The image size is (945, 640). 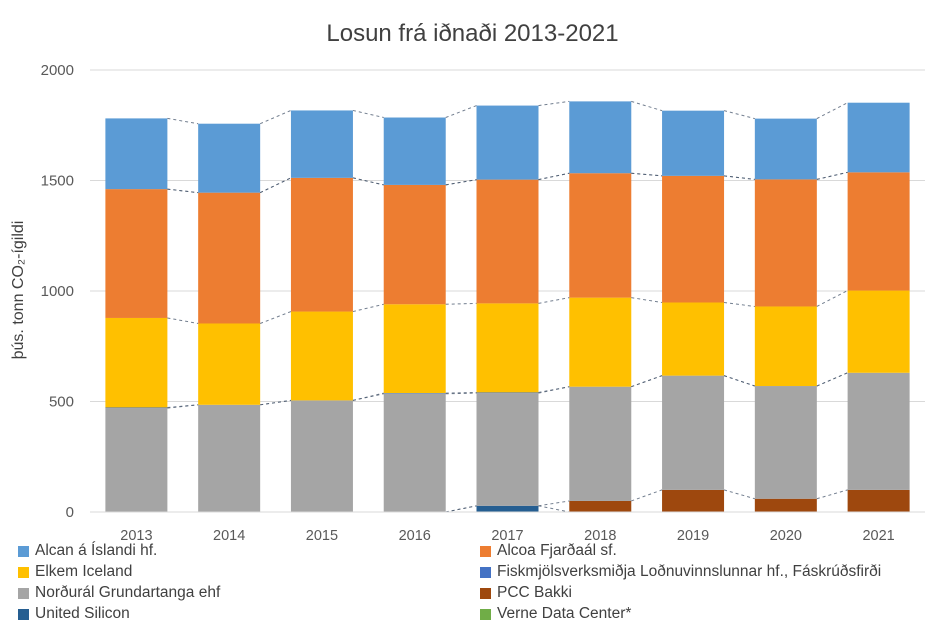 I want to click on x-tick-label: 2021, so click(x=878, y=534).